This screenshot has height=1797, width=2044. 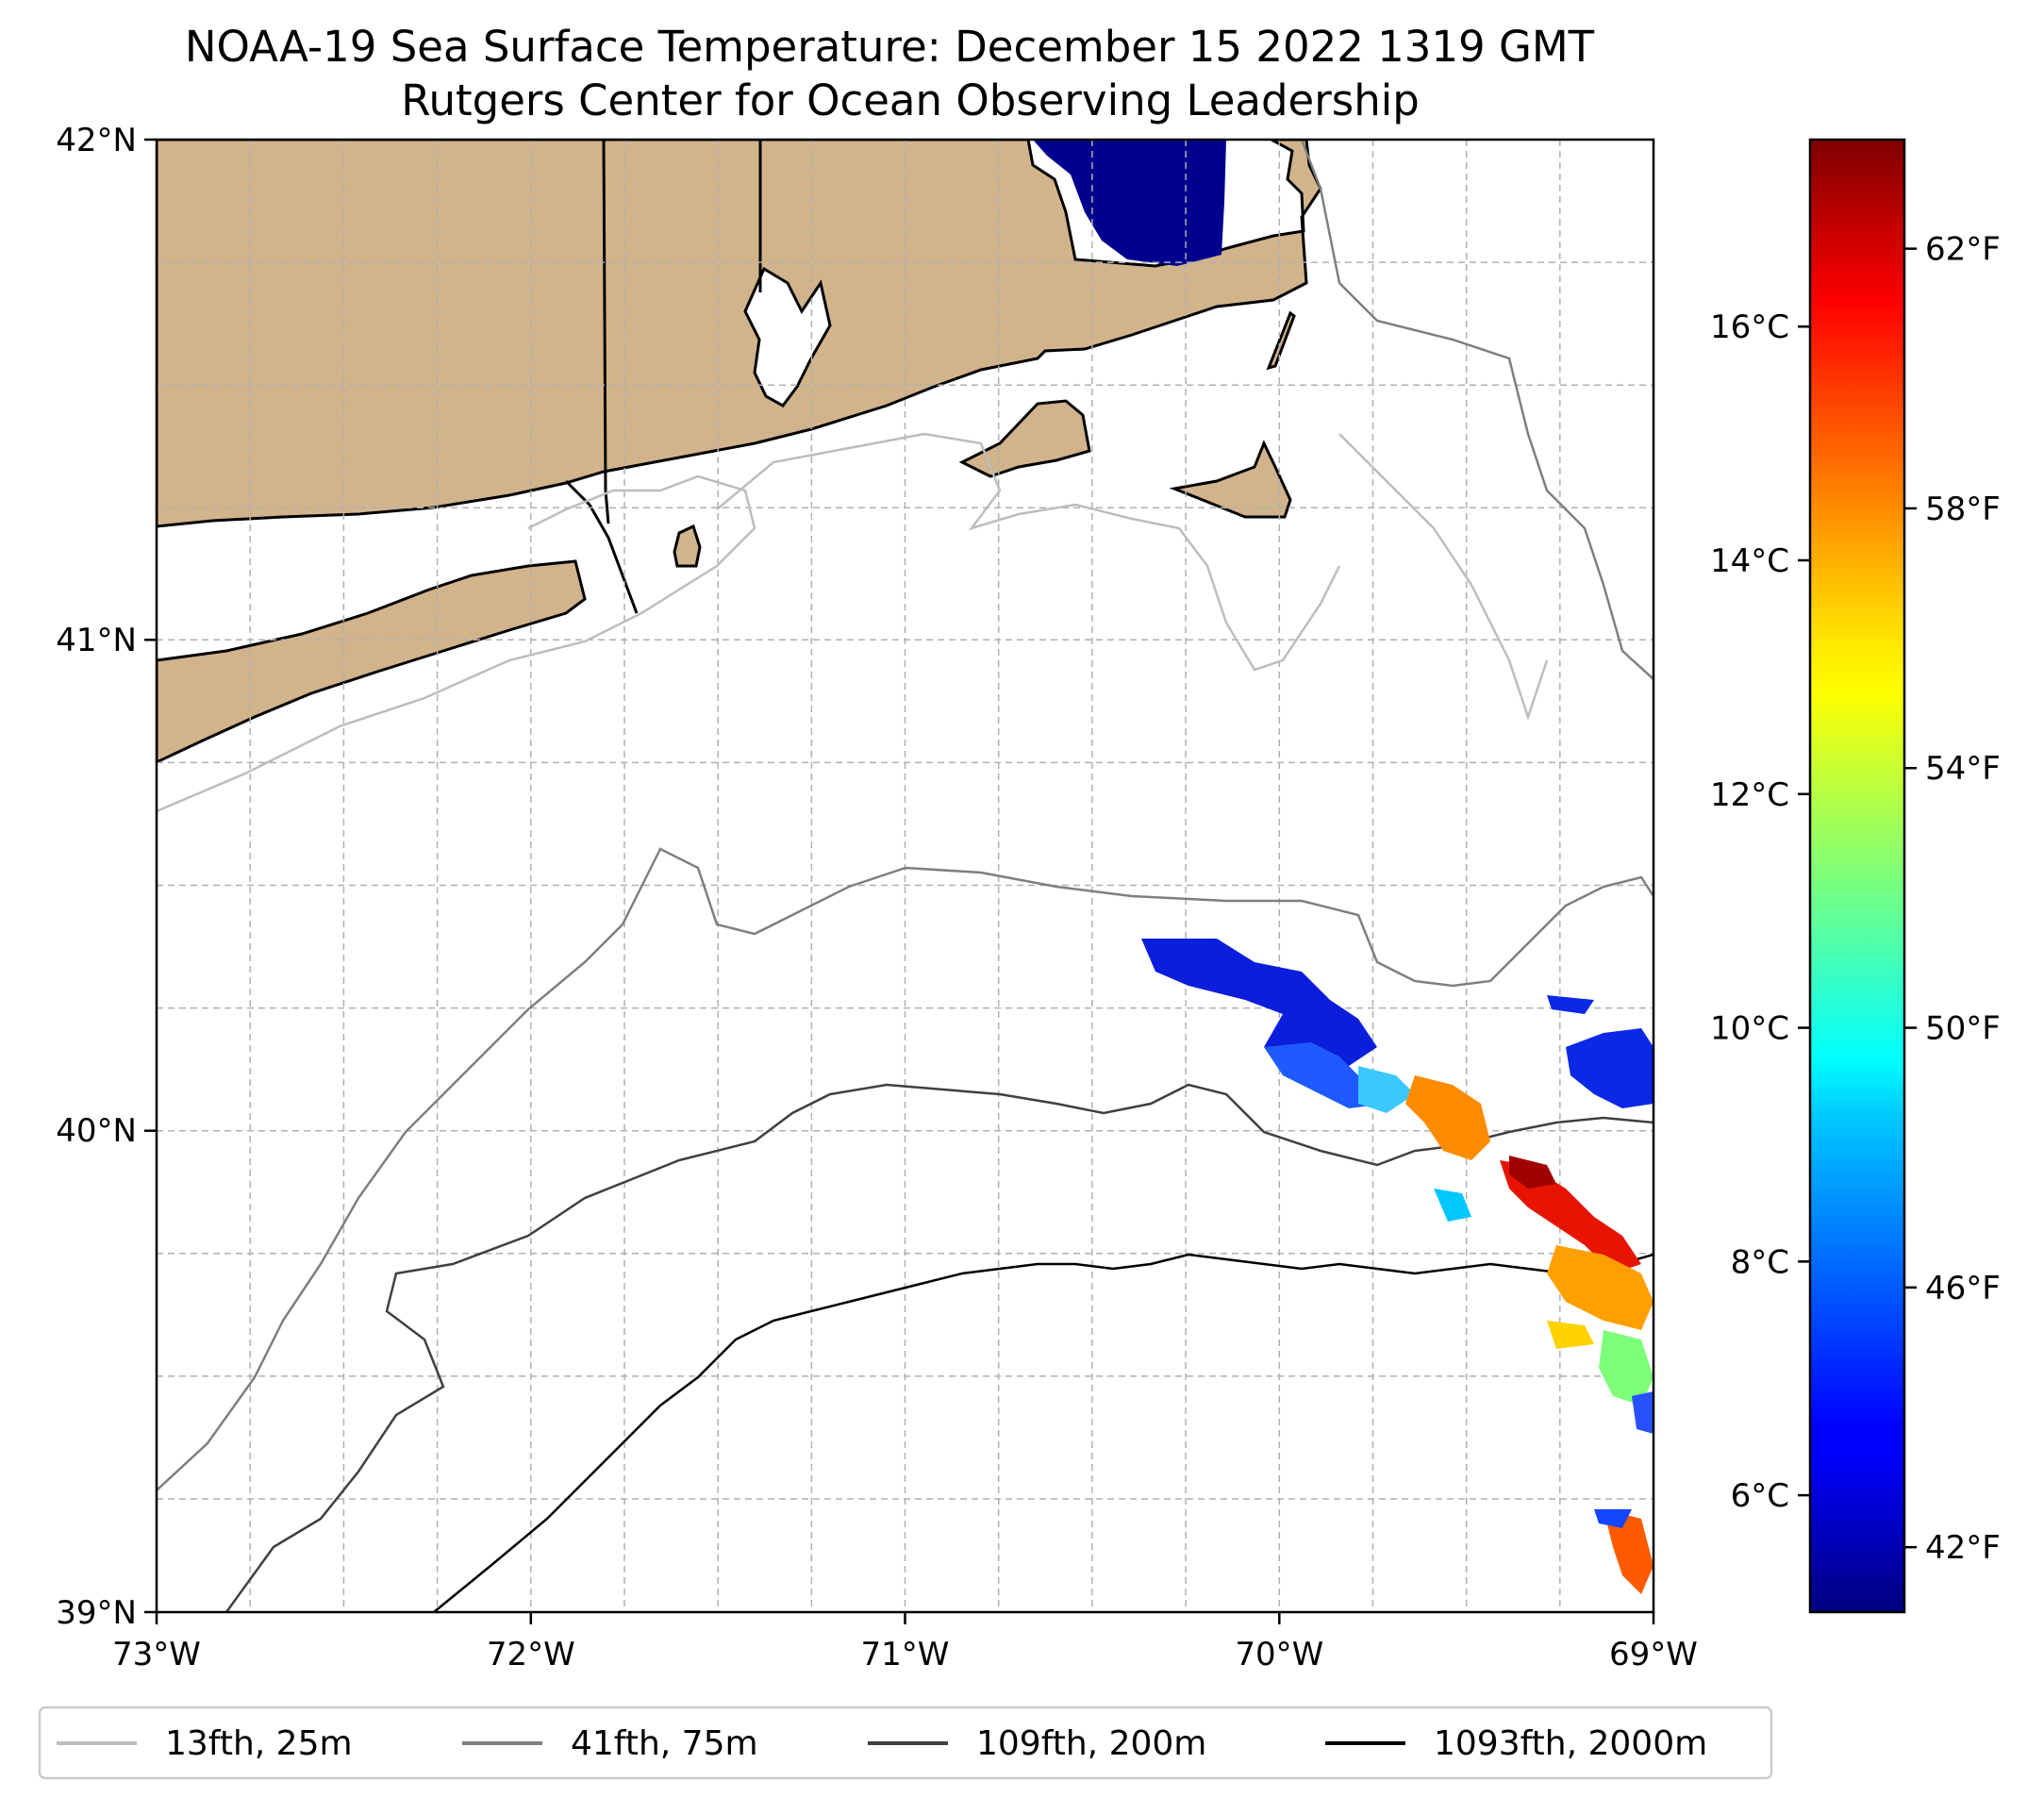 What do you see at coordinates (1963, 1029) in the screenshot?
I see `colorbar-fahrenheit-label: 50°F` at bounding box center [1963, 1029].